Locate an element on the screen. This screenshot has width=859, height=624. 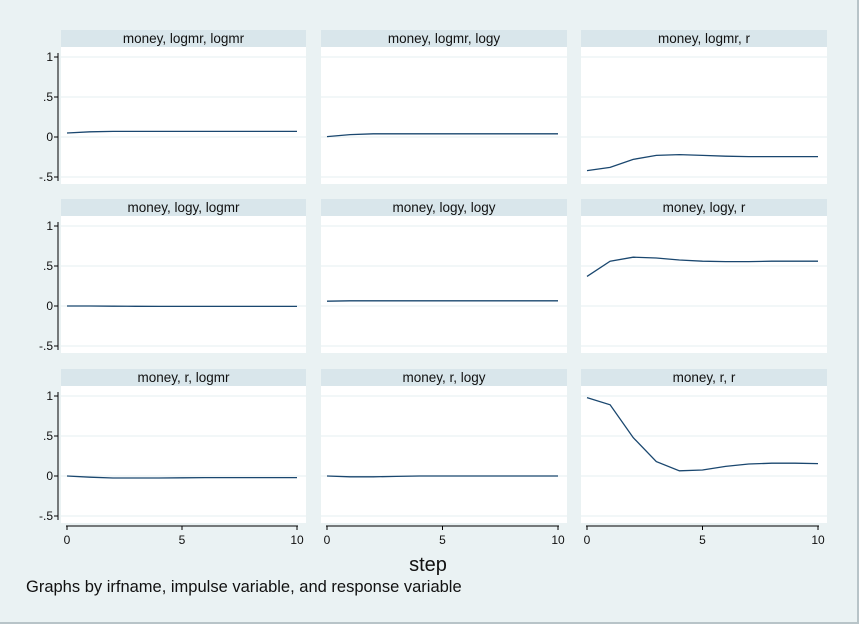
panel-2: money, logmr, logy is located at coordinates (444, 107).